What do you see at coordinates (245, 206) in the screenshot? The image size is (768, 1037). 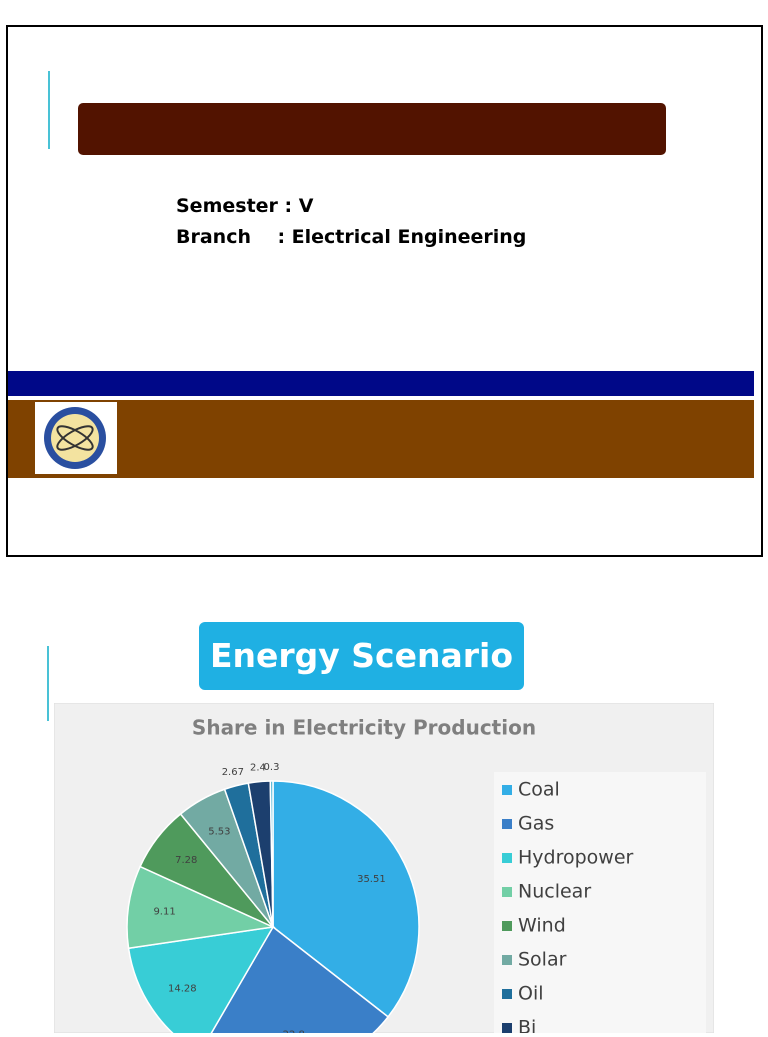 I see `semester: Semester : V` at bounding box center [245, 206].